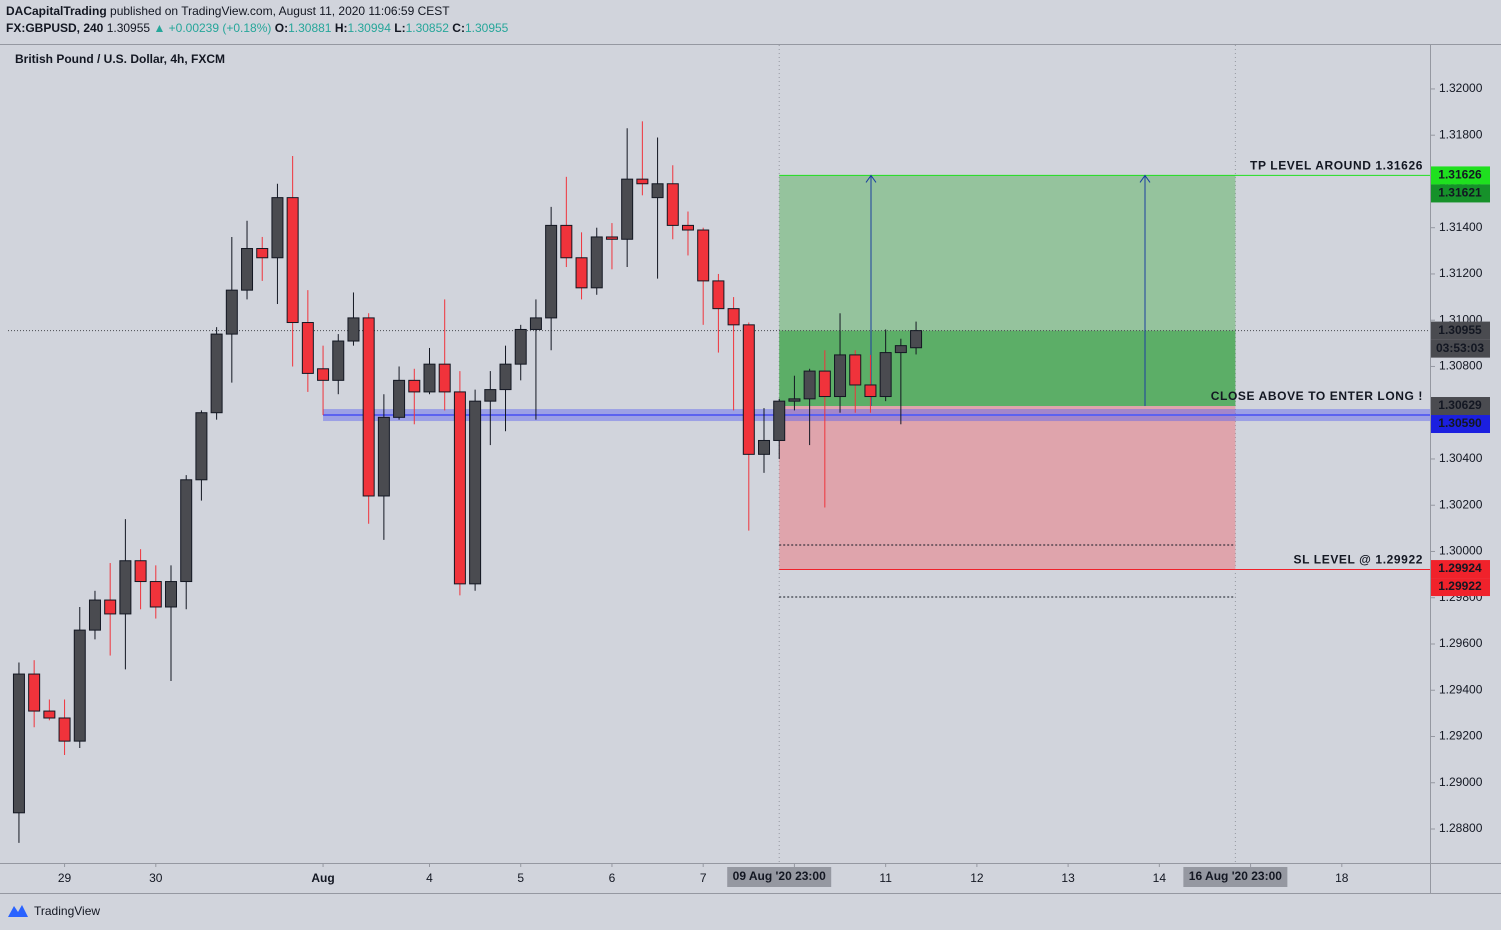 Image resolution: width=1501 pixels, height=930 pixels. I want to click on price-tag-label: 1.29924, so click(1460, 568).